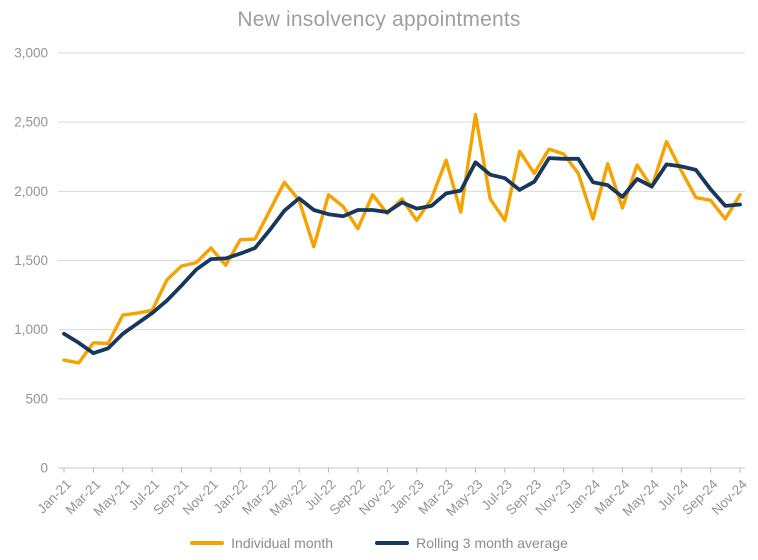  What do you see at coordinates (492, 543) in the screenshot?
I see `legend-label-rolling-average: Rolling 3 month average` at bounding box center [492, 543].